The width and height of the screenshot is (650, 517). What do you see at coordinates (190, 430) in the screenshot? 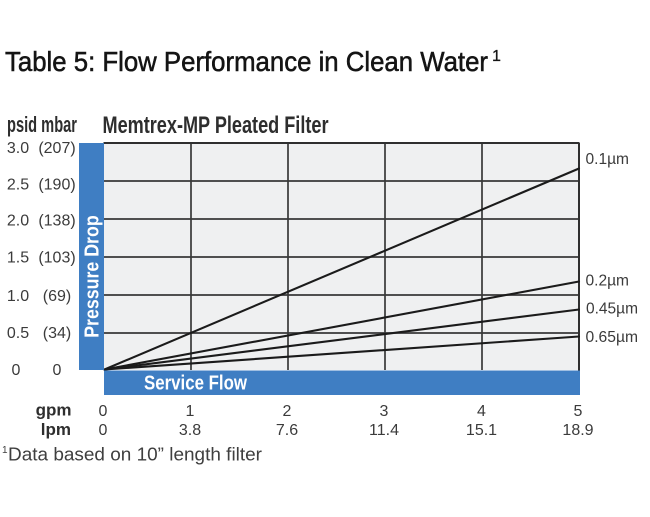
I see `svg-text: 3.8` at bounding box center [190, 430].